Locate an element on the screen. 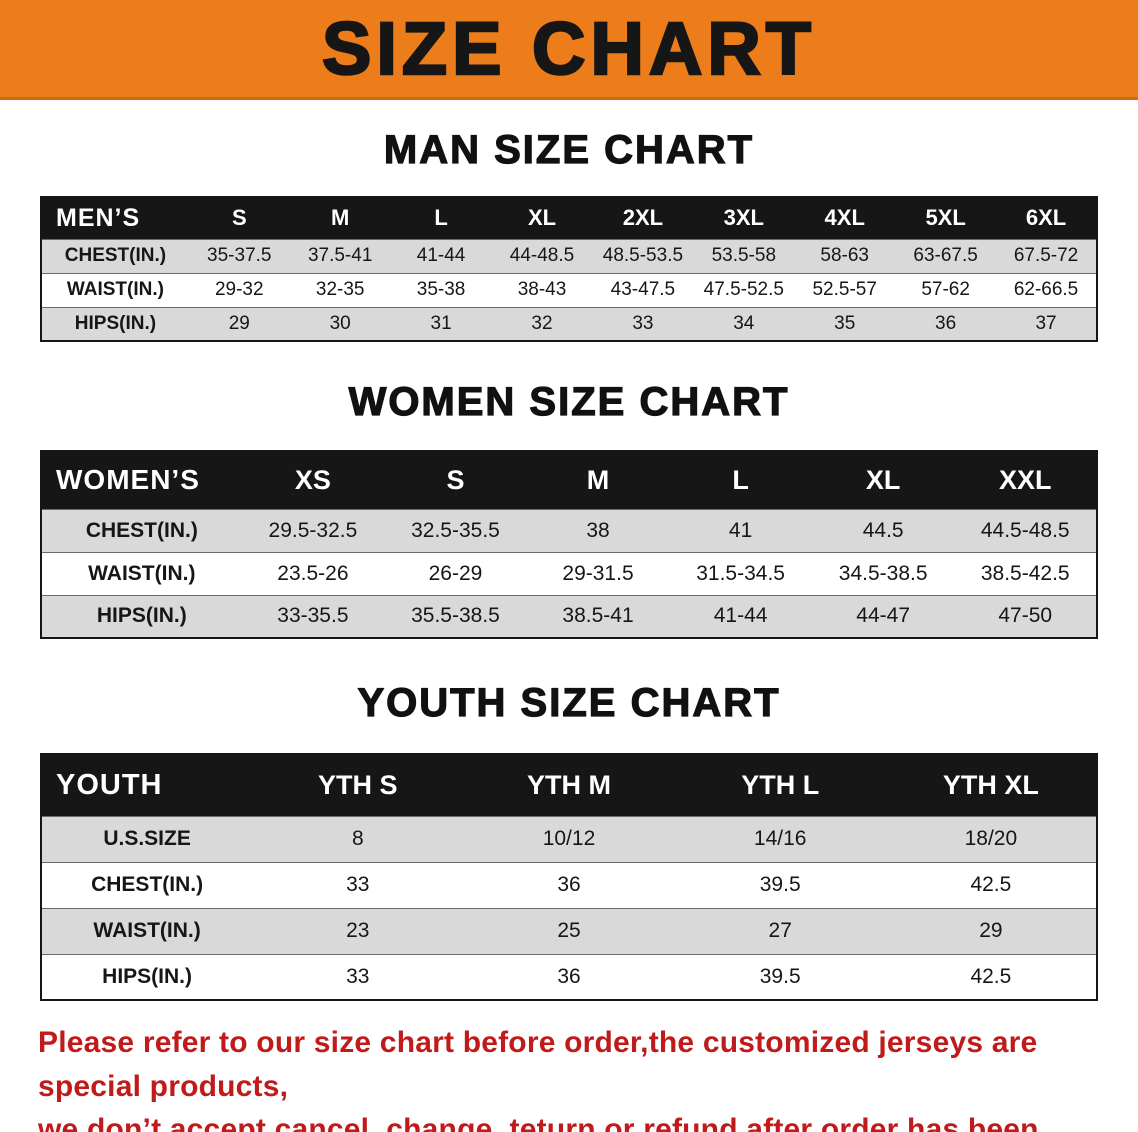  women-row-label: CHEST(IN.) is located at coordinates (141, 530).